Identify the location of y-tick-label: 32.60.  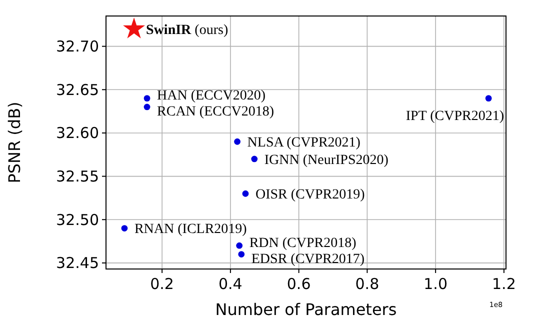
(77, 133).